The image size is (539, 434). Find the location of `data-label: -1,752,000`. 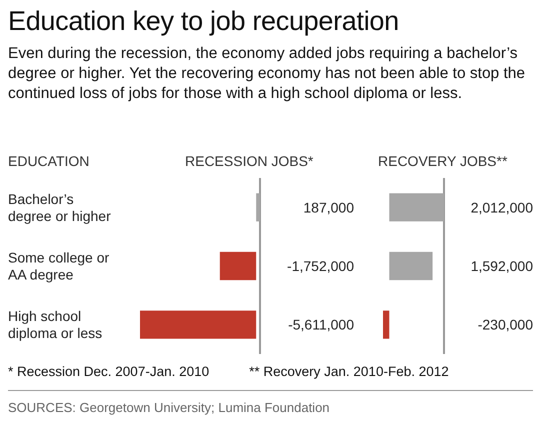

data-label: -1,752,000 is located at coordinates (320, 266).